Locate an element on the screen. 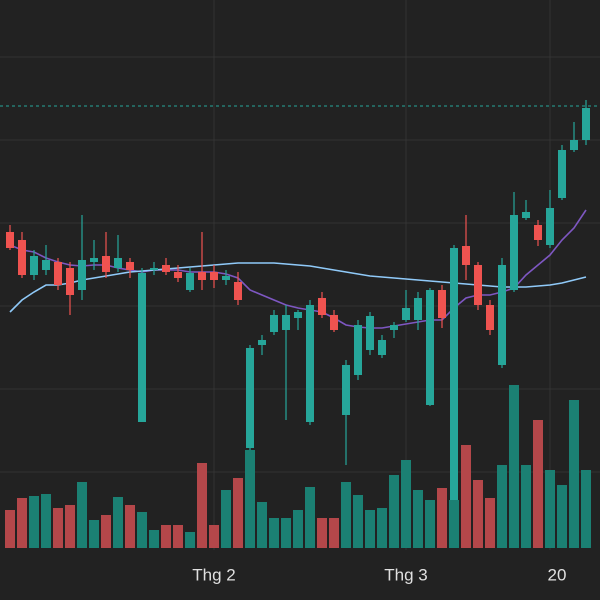 The image size is (600, 600). x-tick-label: Thg 2 is located at coordinates (213, 574).